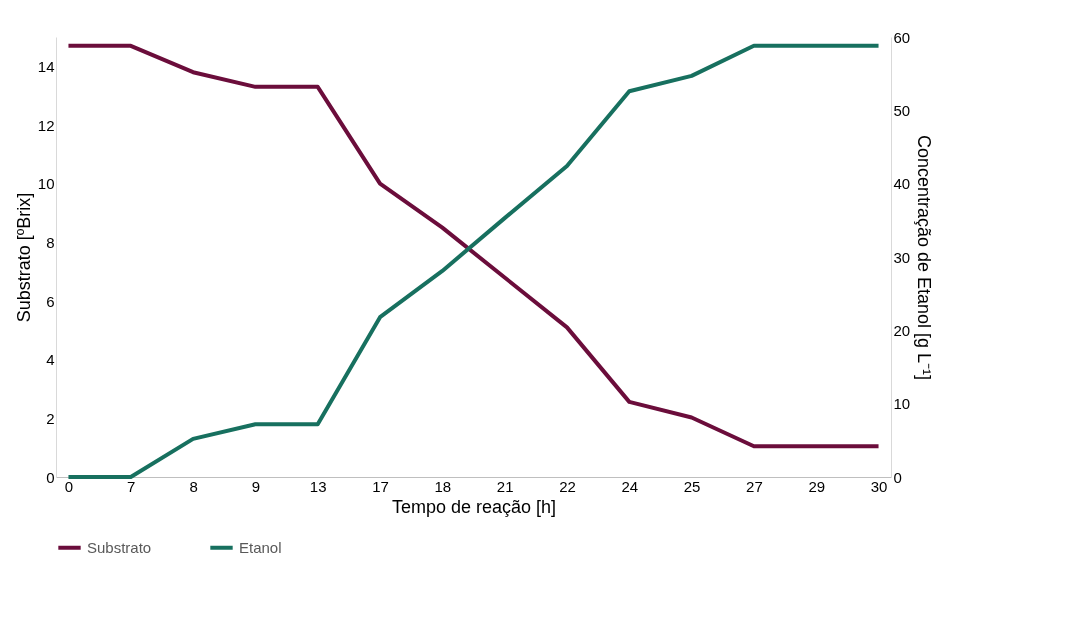 This screenshot has height=643, width=1079. I want to click on x-tick-label: 0, so click(69, 486).